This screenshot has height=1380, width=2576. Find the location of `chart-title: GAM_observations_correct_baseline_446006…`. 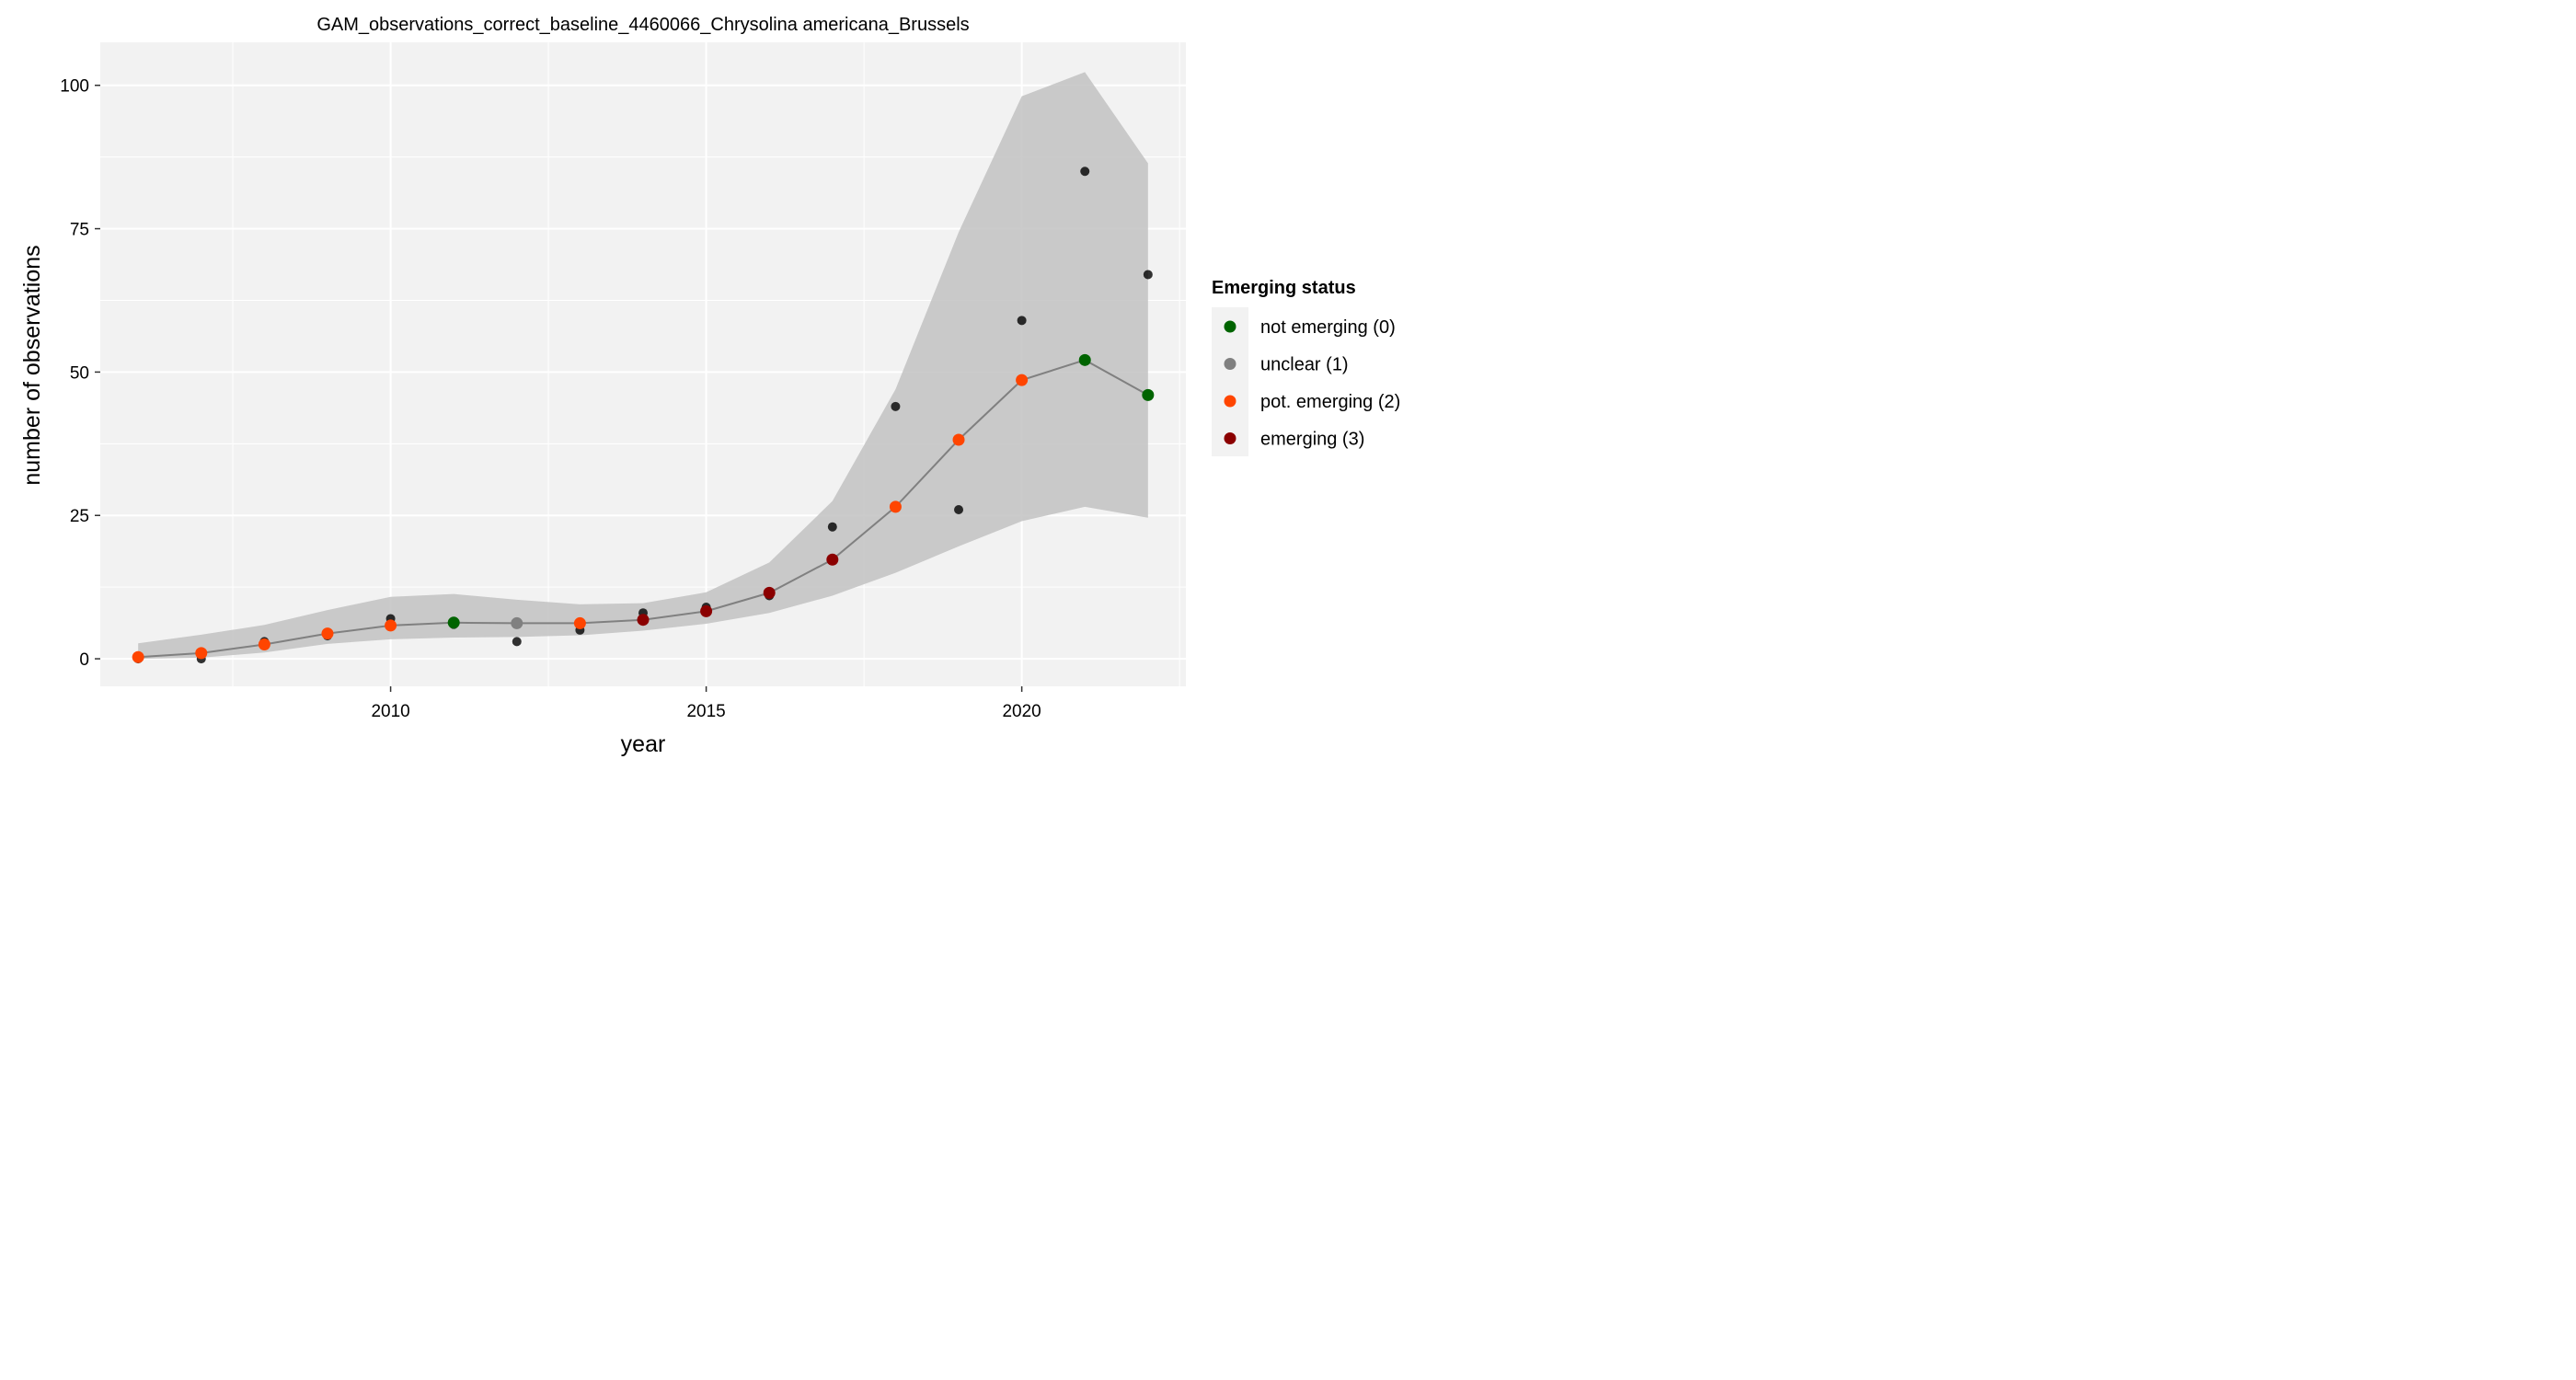

chart-title: GAM_observations_correct_baseline_446006… is located at coordinates (642, 25).